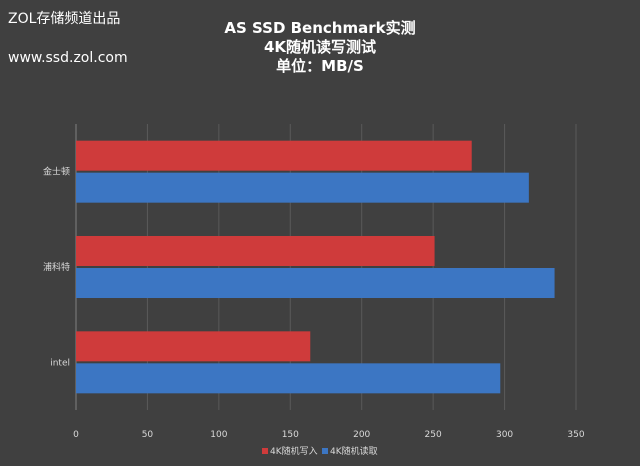 Image resolution: width=640 pixels, height=466 pixels. Describe the element at coordinates (320, 47) in the screenshot. I see `chart-subtitle: 4K随机读写测试` at that location.